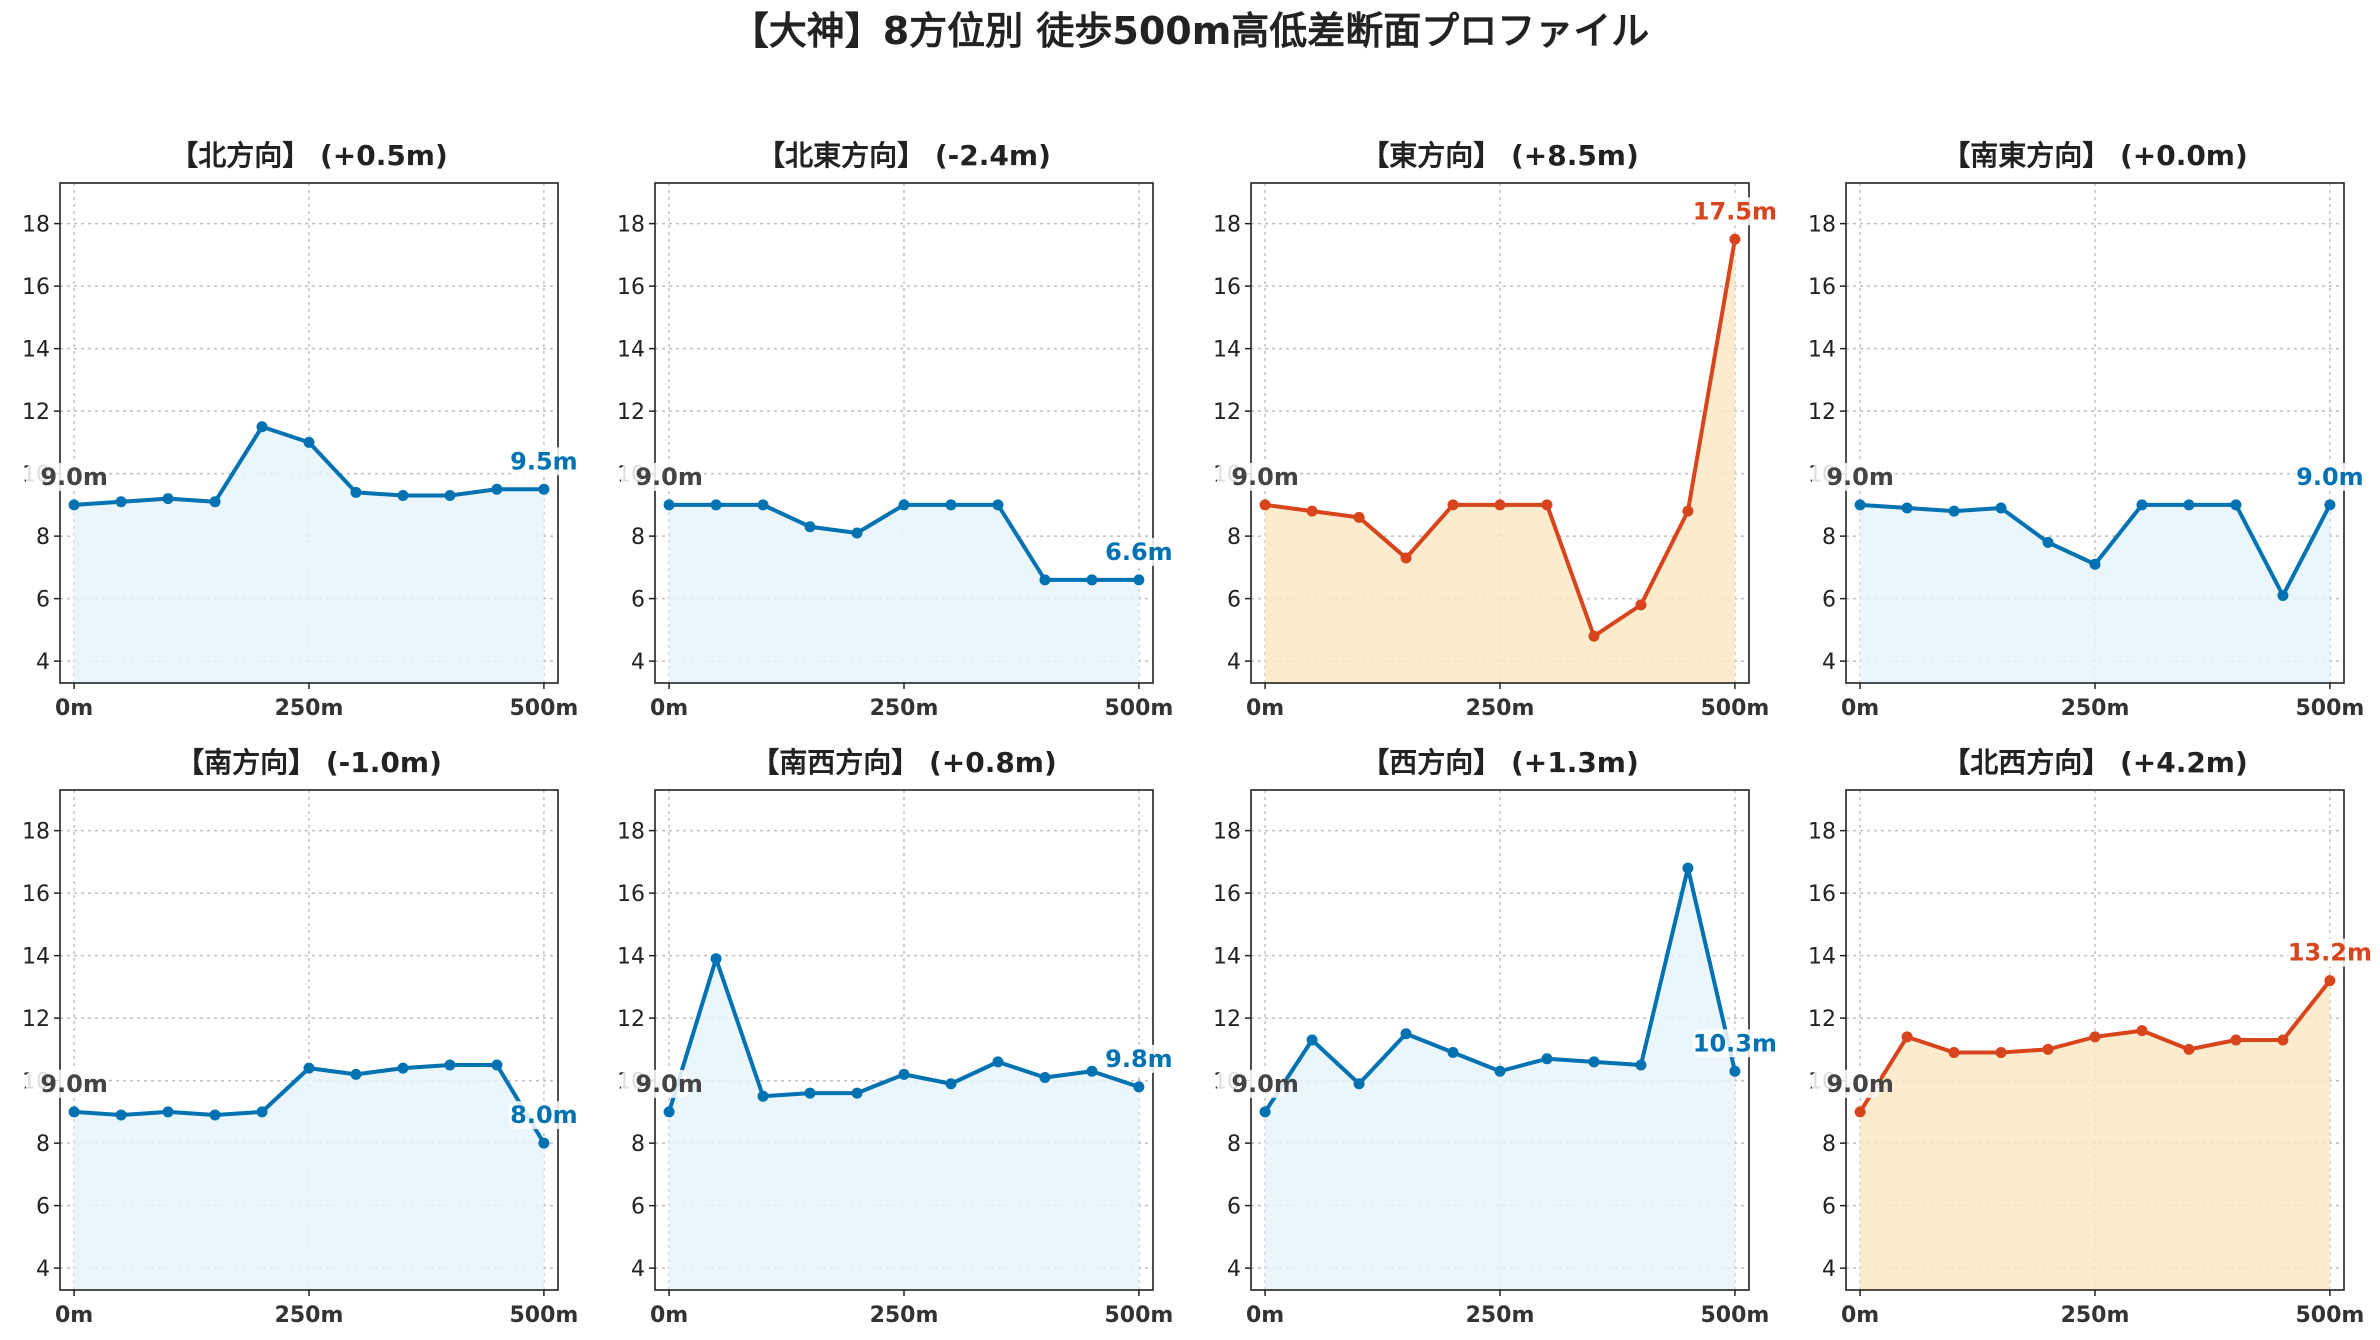  Describe the element at coordinates (544, 461) in the screenshot. I see `end-value-label: 9.5m` at that location.